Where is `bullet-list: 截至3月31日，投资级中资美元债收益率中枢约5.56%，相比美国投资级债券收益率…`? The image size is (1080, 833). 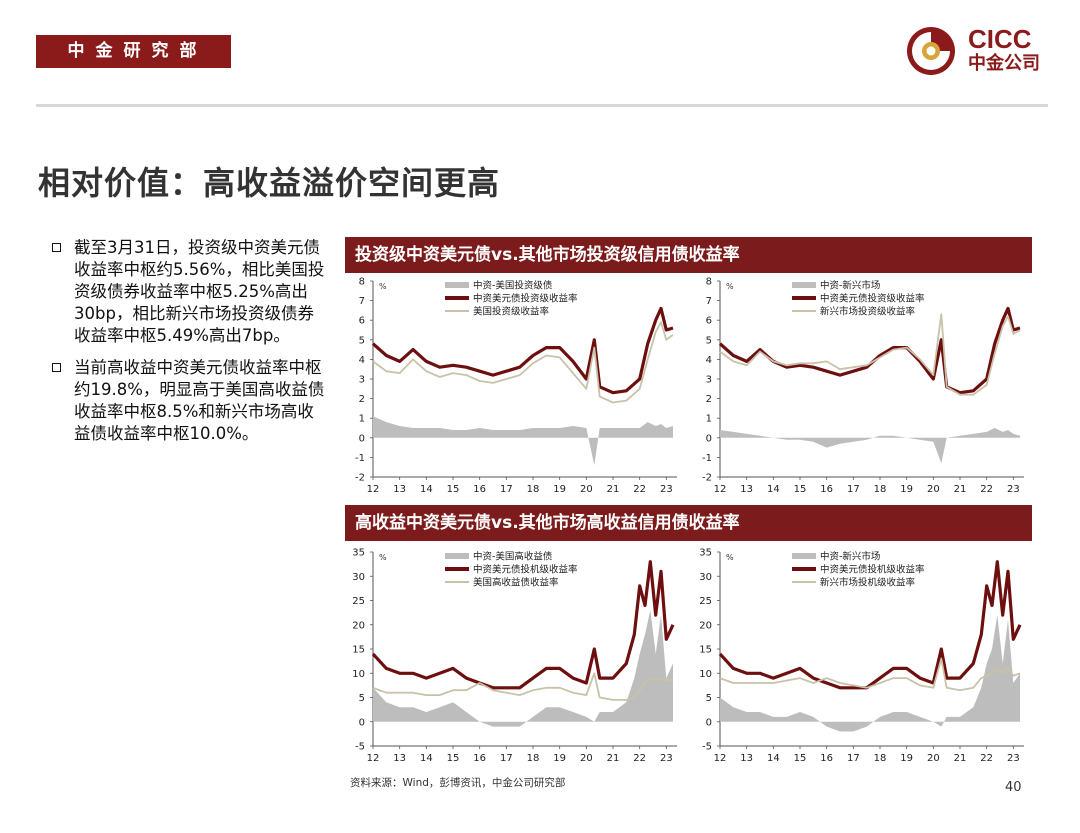 bullet-list: 截至3月31日，投资级中资美元债收益率中枢约5.56%，相比美国投资级债券收益率… is located at coordinates (191, 346).